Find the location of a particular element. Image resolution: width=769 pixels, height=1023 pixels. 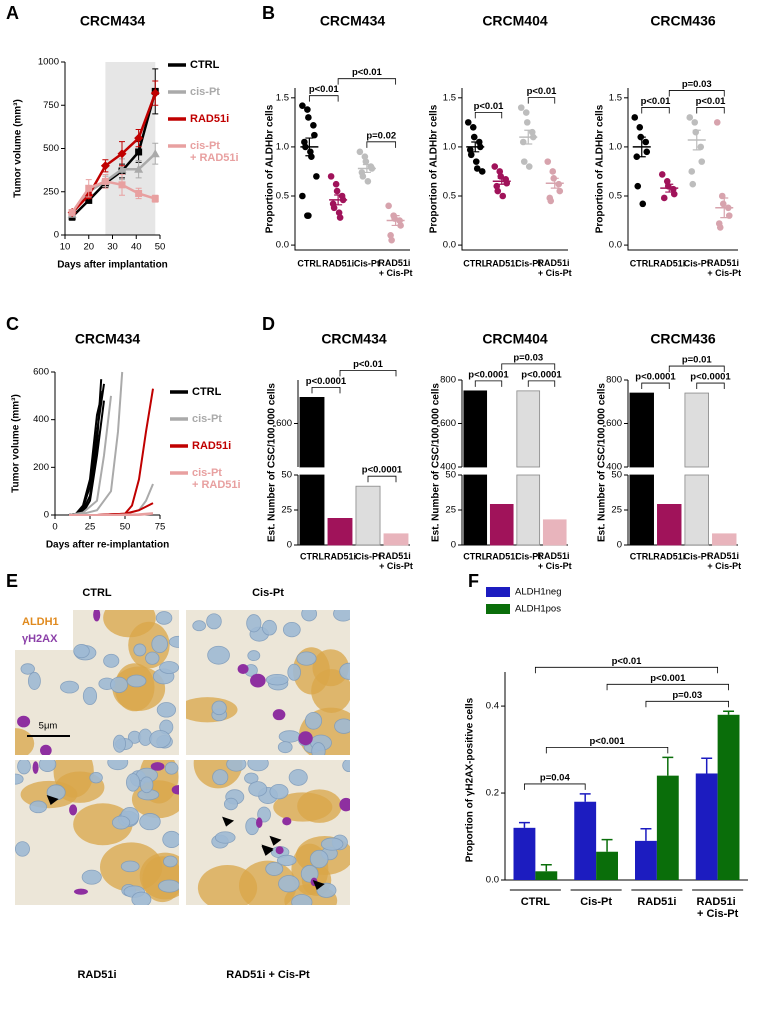

y-axis-label: Tumor volume (mm³) is located at coordinates (16, 443).